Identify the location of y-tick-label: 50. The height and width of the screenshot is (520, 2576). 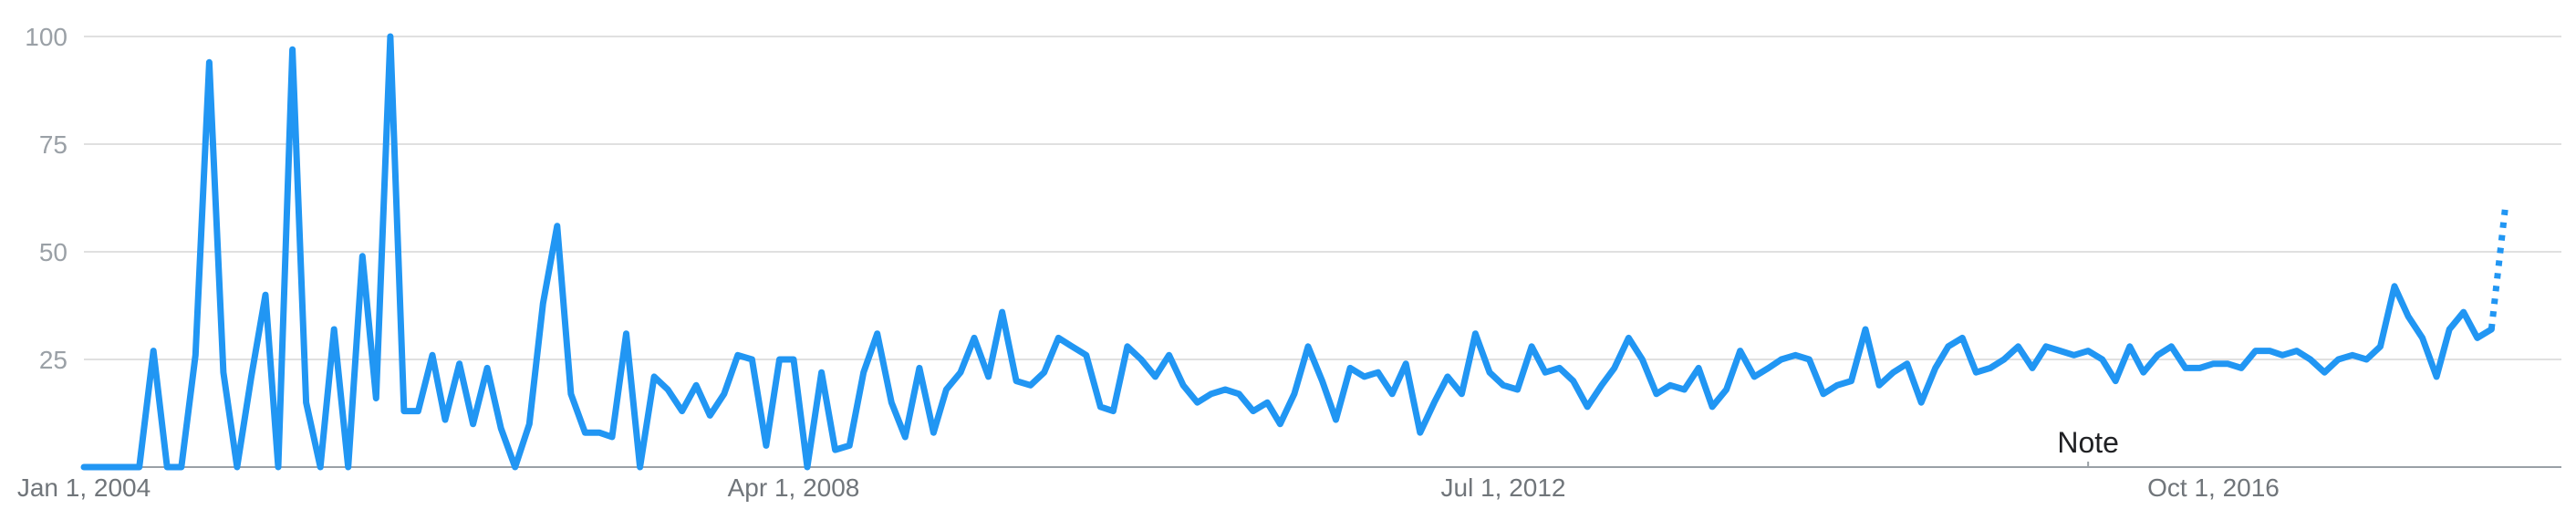
(53, 252).